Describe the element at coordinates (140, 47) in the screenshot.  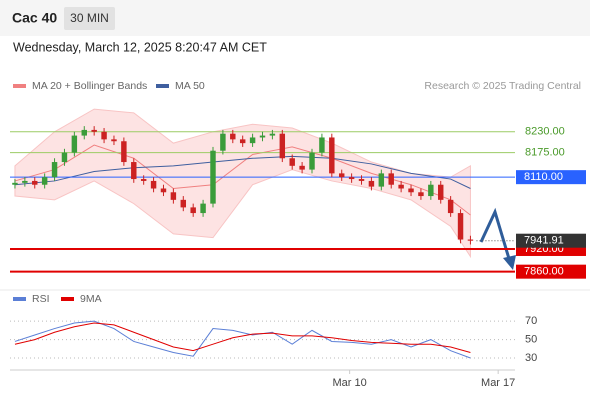
I see `timestamp: Wednesday, March 12, 2025 8:20:47 AM CET` at that location.